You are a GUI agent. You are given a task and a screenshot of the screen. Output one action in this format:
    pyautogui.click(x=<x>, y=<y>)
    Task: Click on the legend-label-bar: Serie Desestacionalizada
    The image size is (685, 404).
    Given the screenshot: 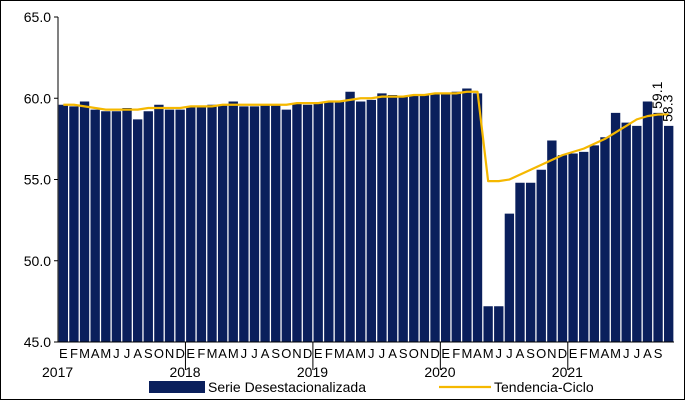 What is the action you would take?
    pyautogui.click(x=287, y=387)
    